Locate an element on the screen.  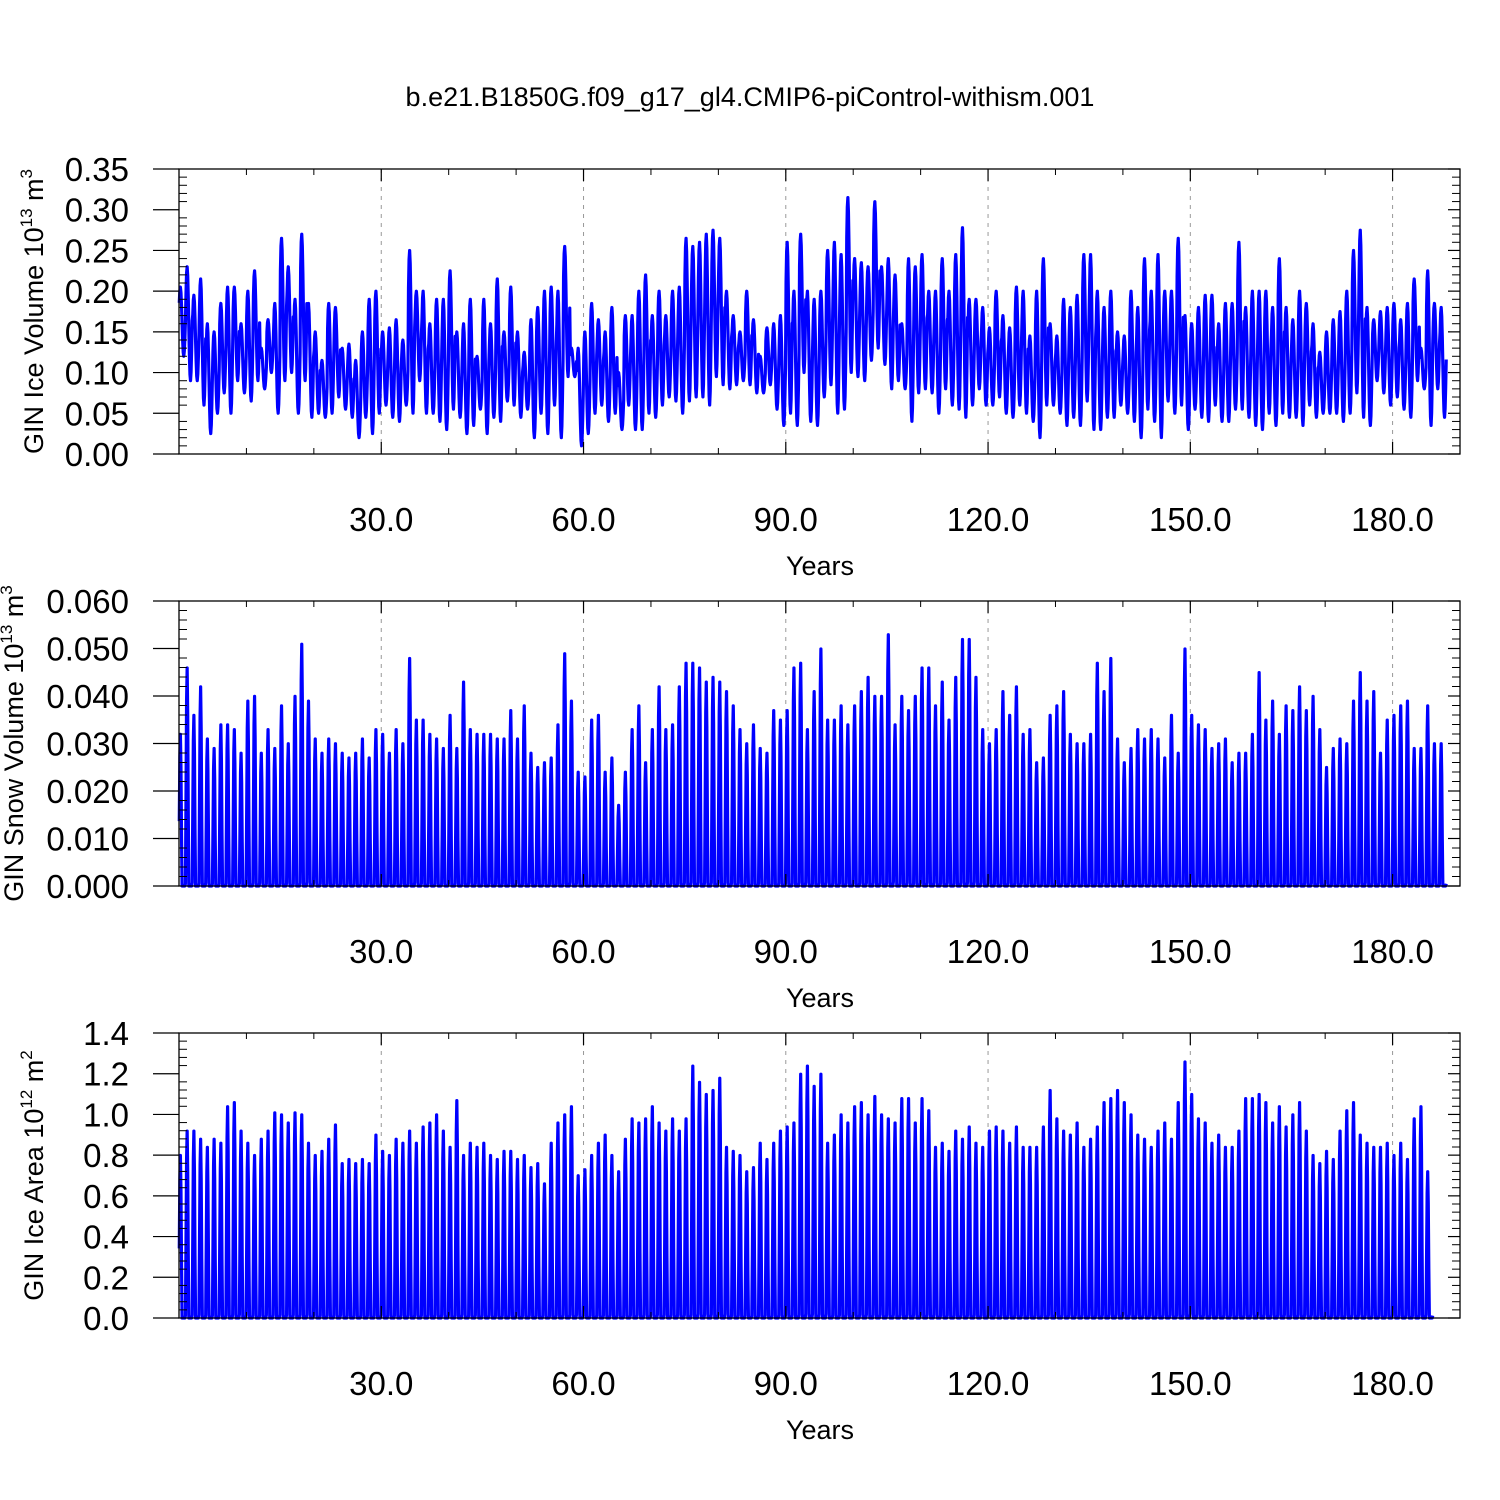
y-tick-label: 0.4 is located at coordinates (106, 1237).